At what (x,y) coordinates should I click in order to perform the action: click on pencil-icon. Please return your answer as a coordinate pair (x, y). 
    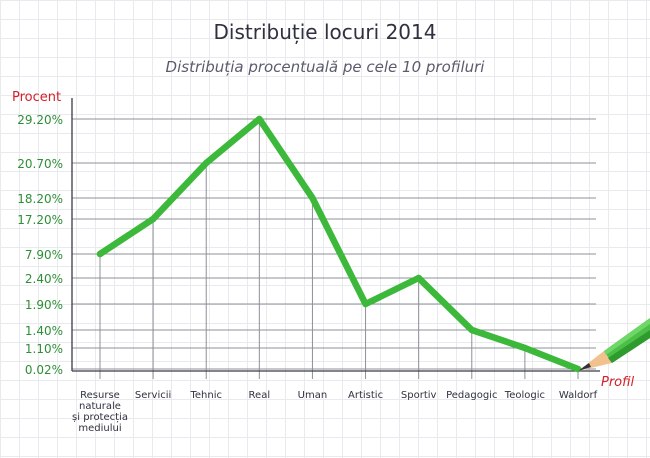
    Looking at the image, I should click on (614, 344).